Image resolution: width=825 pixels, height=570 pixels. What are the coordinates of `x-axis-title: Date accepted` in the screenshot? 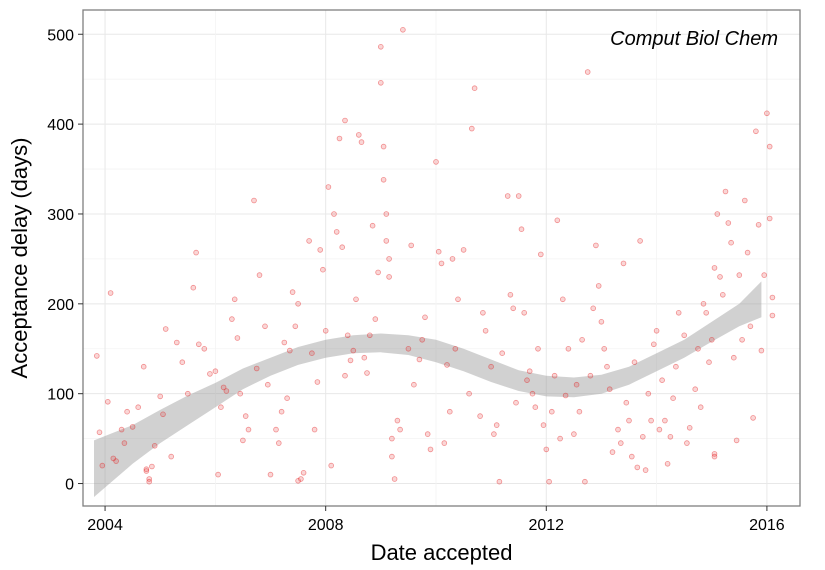 It's located at (442, 552).